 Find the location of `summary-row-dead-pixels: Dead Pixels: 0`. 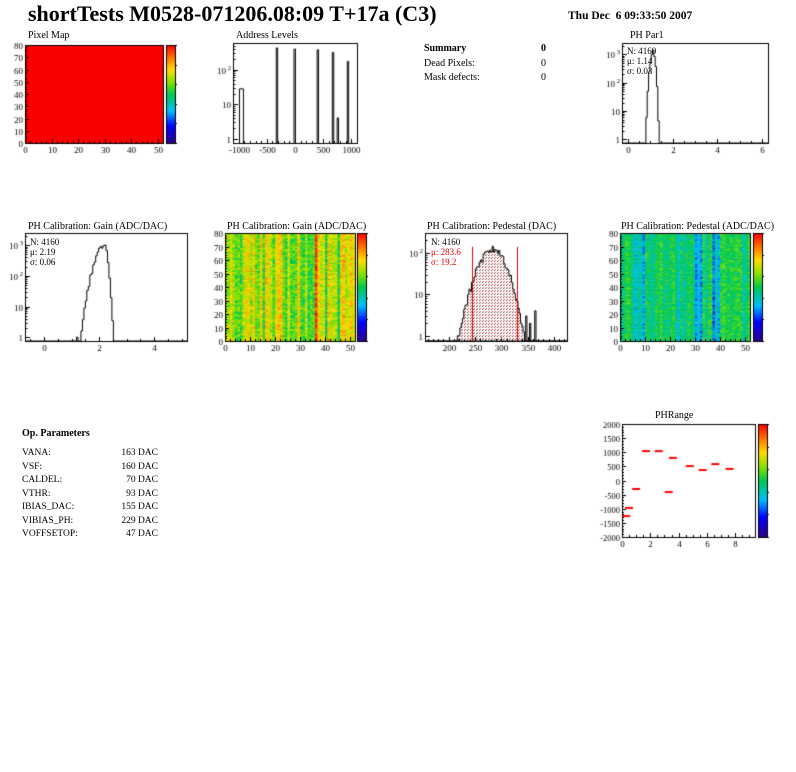

summary-row-dead-pixels: Dead Pixels: 0 is located at coordinates (485, 64).